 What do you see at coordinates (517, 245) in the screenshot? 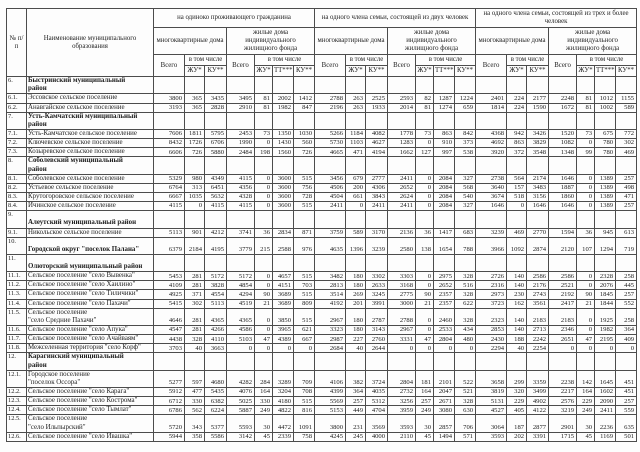
I see `value-cell: 1092` at bounding box center [517, 245].